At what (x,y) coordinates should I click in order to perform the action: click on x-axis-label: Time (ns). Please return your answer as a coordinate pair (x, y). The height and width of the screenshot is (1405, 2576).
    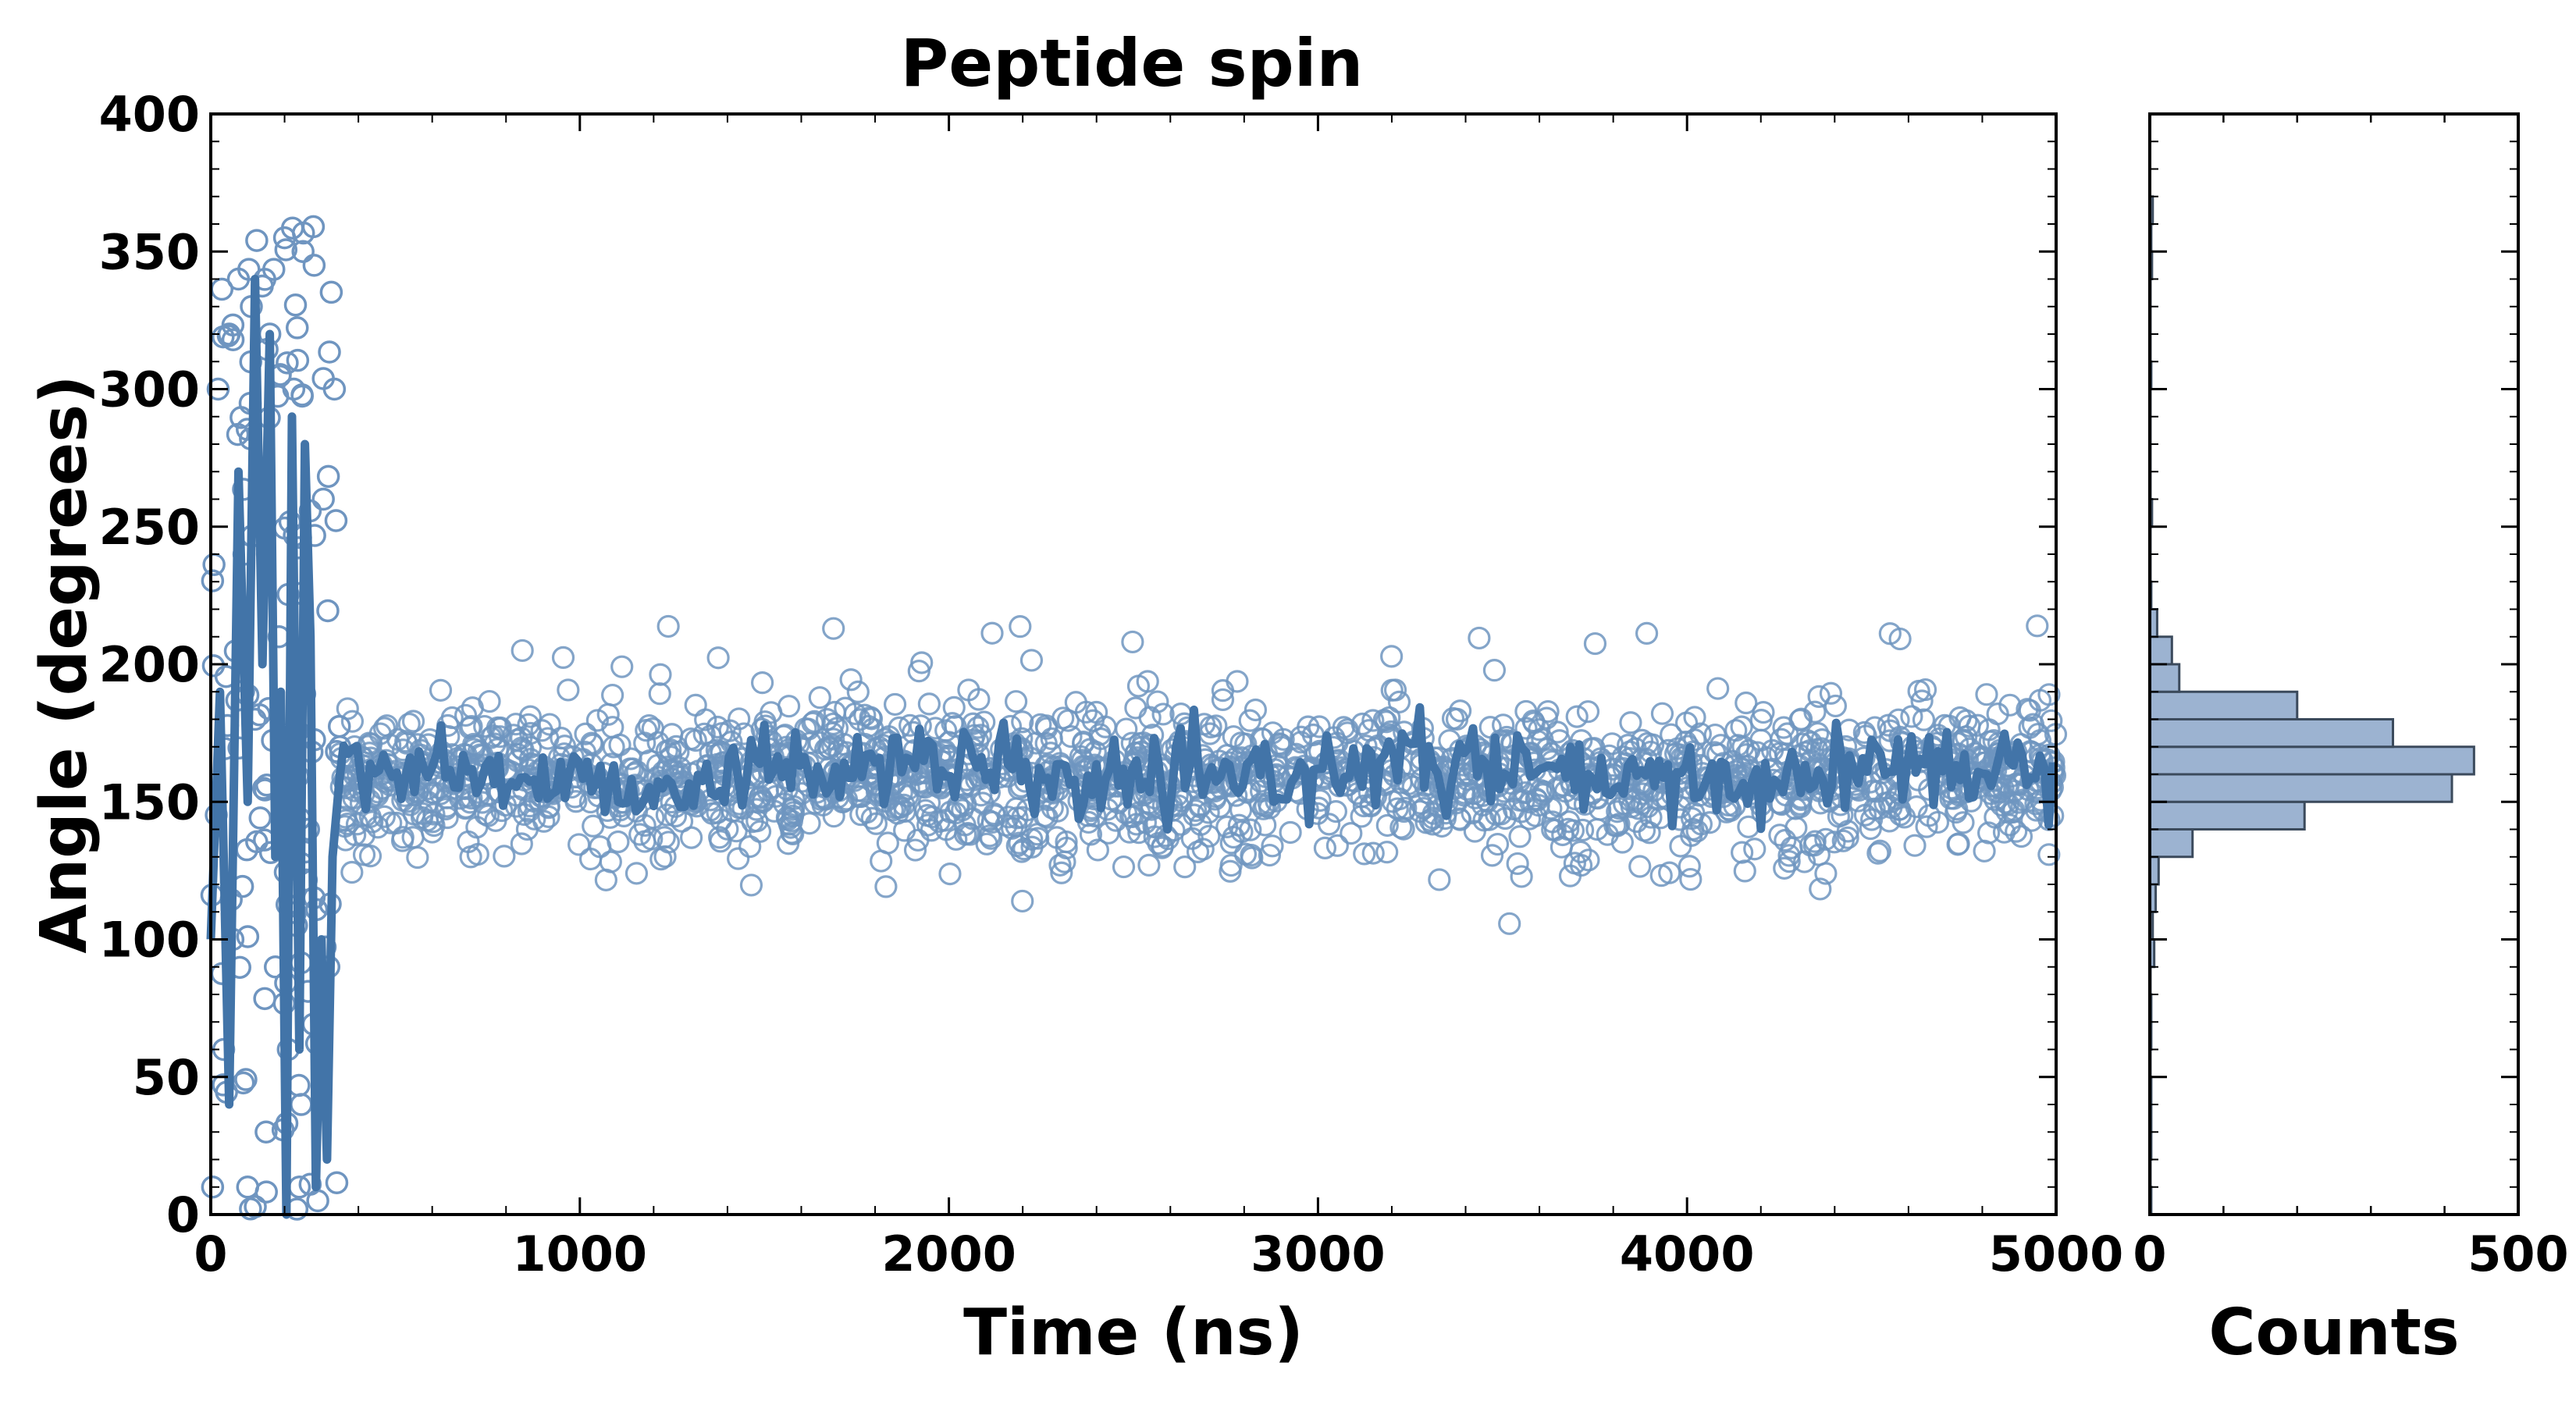
    Looking at the image, I should click on (1133, 1333).